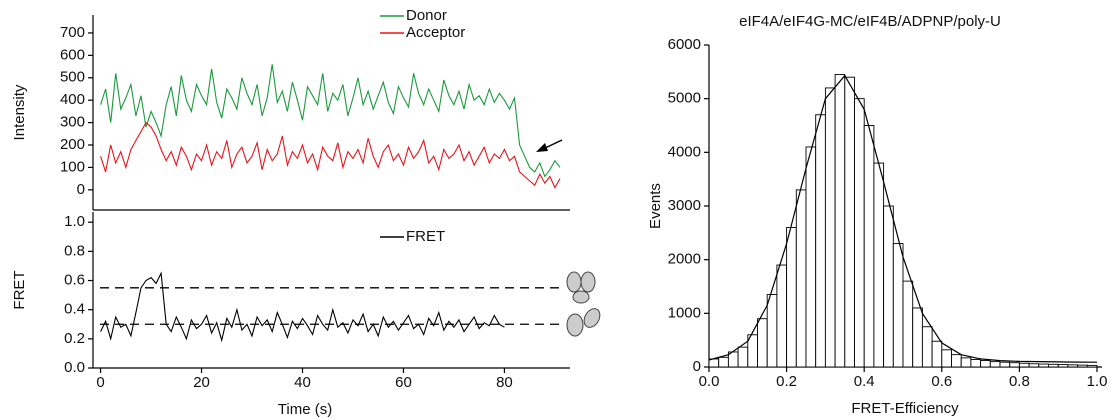 Image resolution: width=1113 pixels, height=419 pixels. Describe the element at coordinates (435, 32) in the screenshot. I see `legend-label: Acceptor` at that location.